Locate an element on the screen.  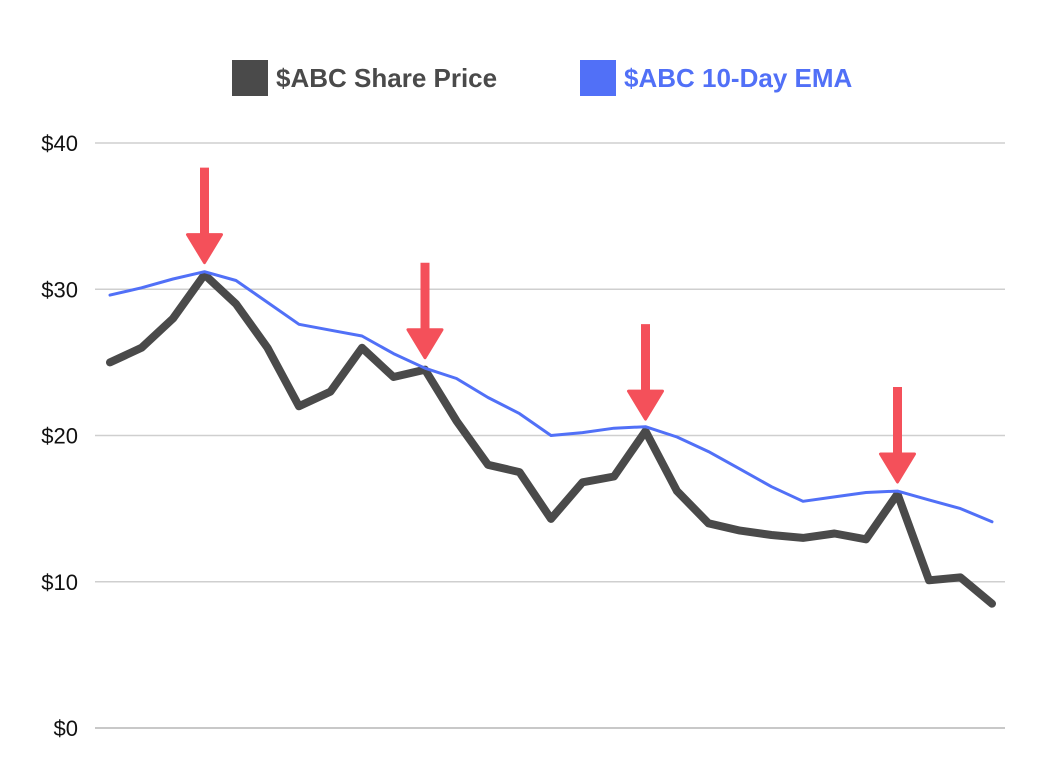
y-tick-label: $40 is located at coordinates (59, 143).